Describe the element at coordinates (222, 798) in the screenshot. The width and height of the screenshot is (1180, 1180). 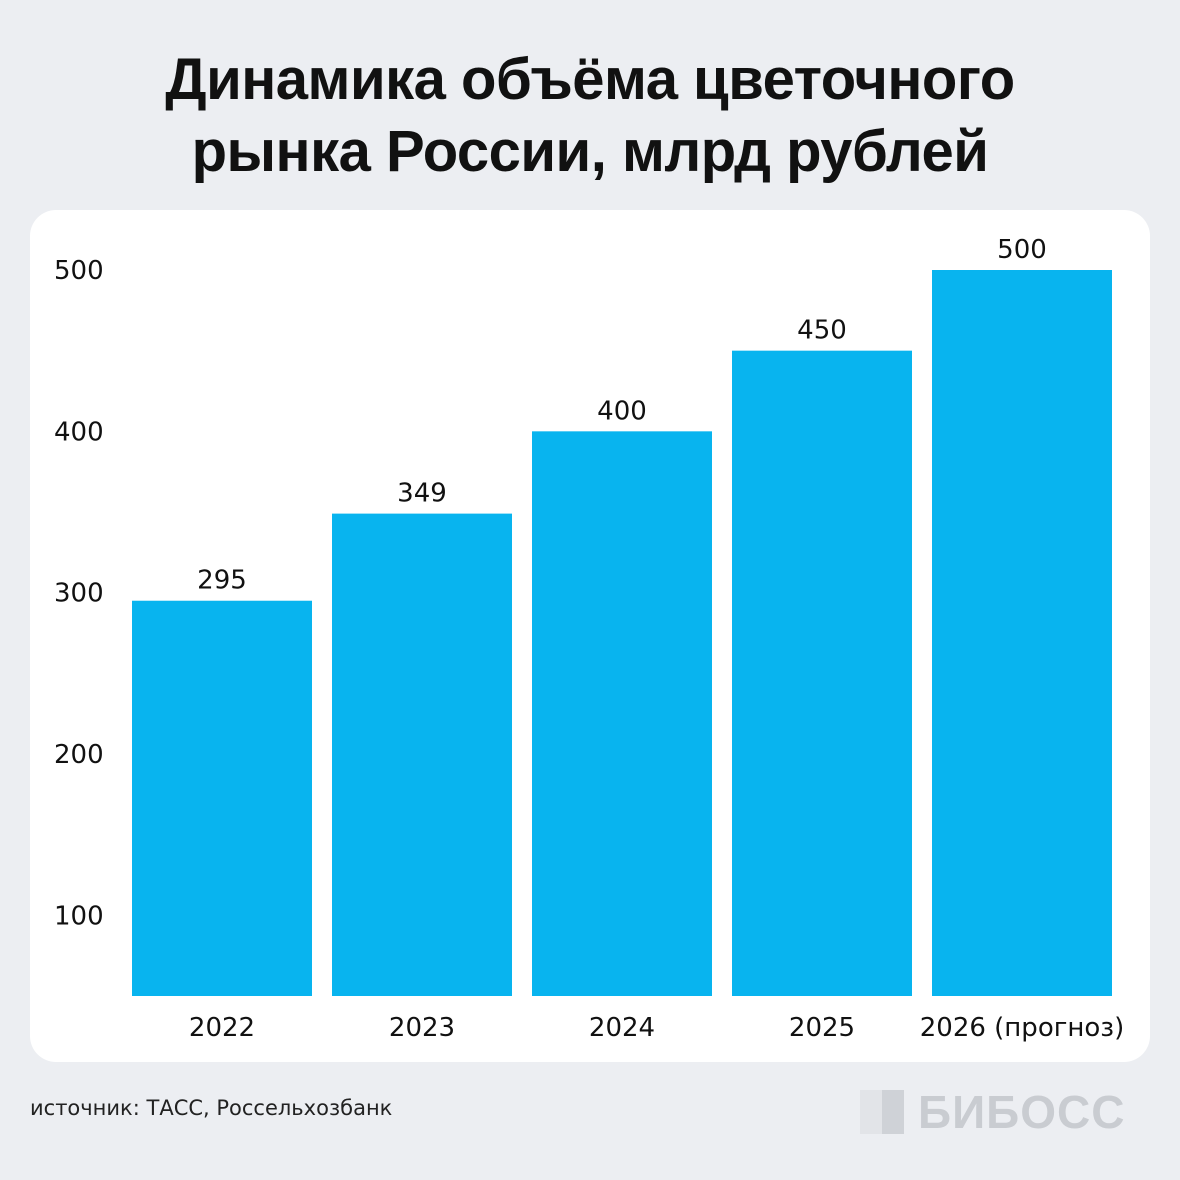
I see `bar-2022` at that location.